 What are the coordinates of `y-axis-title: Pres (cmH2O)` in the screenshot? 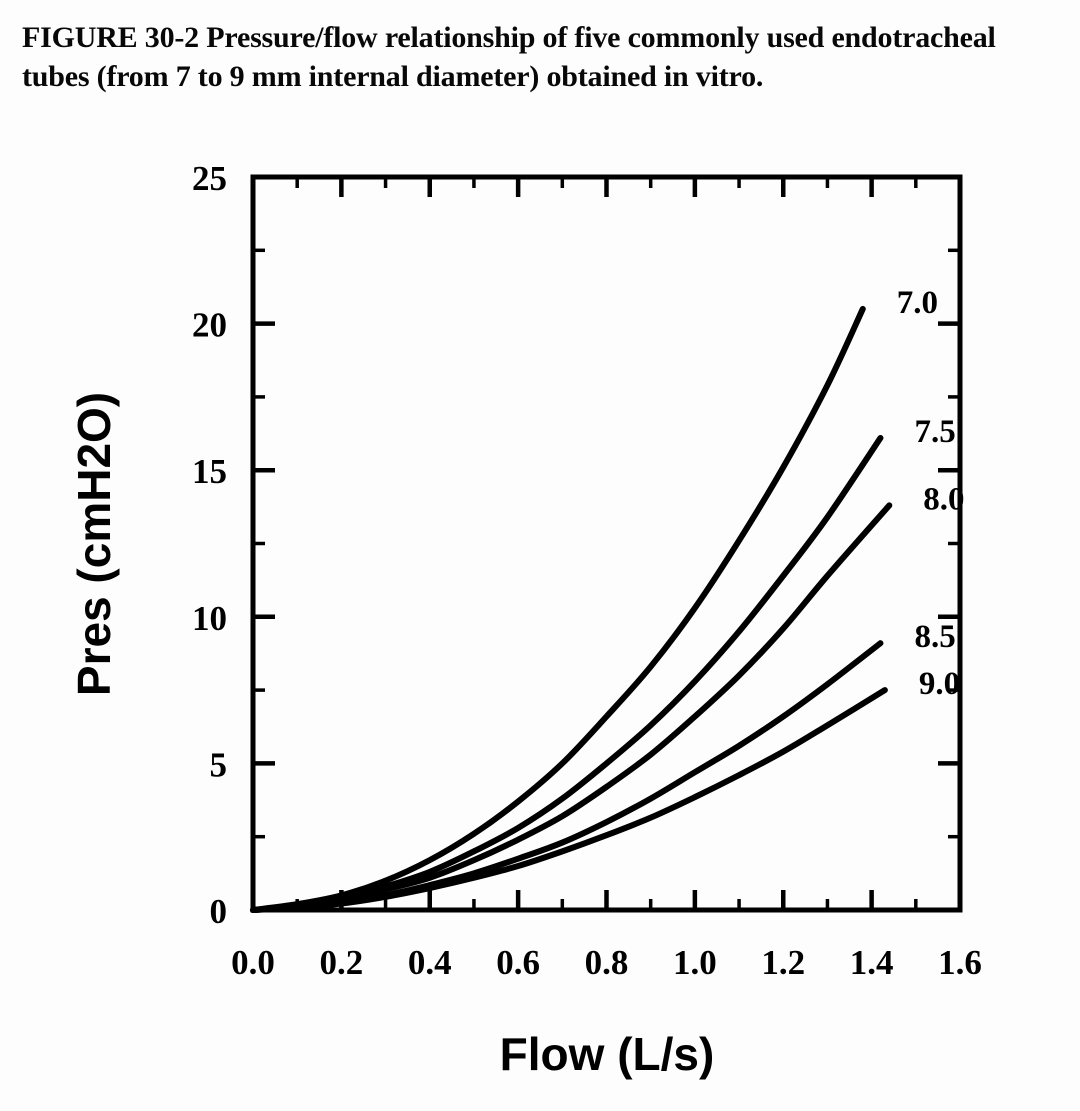 It's located at (94, 544).